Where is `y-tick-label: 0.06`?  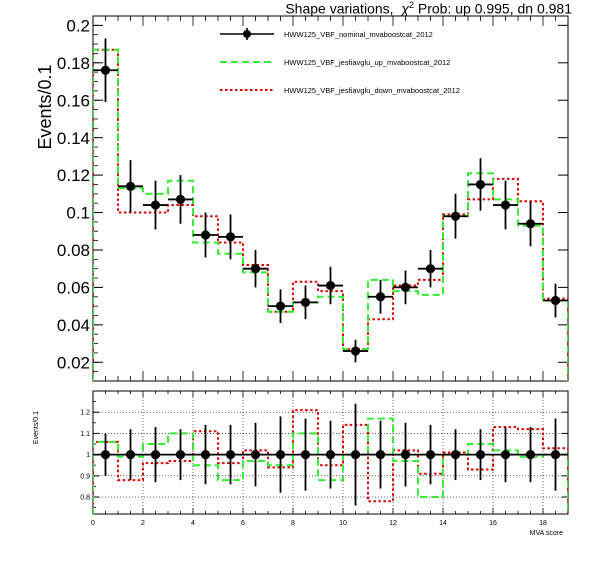
y-tick-label: 0.06 is located at coordinates (73, 288).